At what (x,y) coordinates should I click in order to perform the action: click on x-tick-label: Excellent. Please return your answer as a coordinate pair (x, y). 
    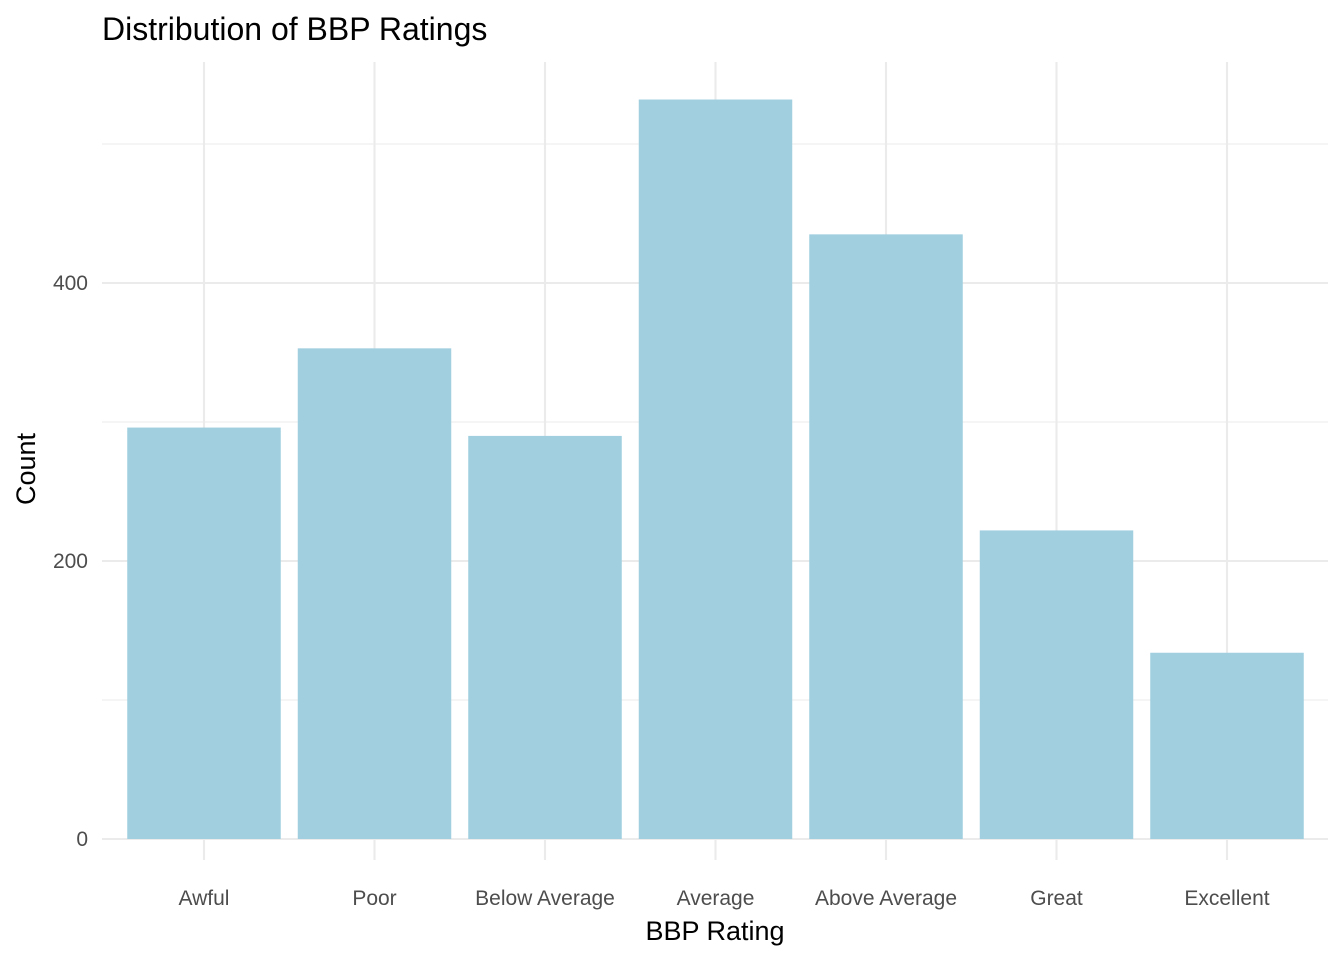
    Looking at the image, I should click on (1226, 898).